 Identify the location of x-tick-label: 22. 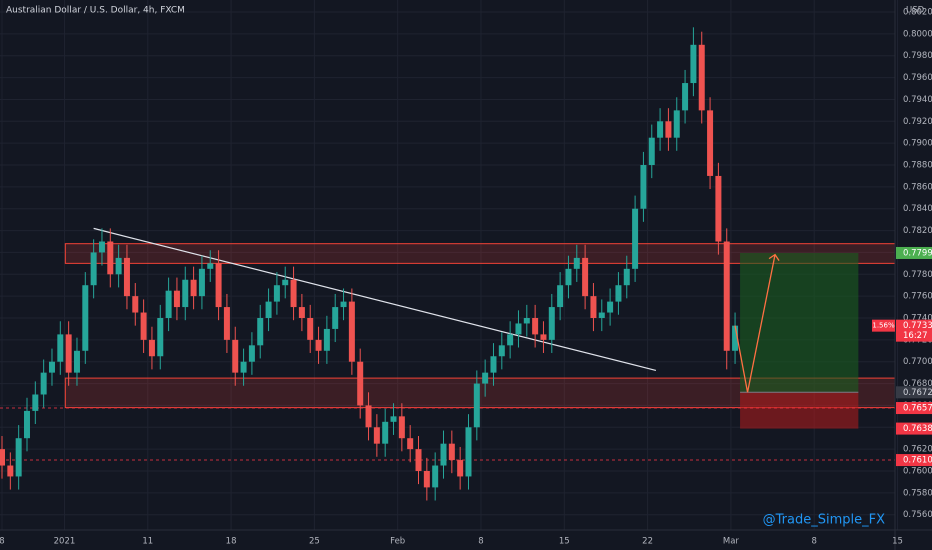
(647, 542).